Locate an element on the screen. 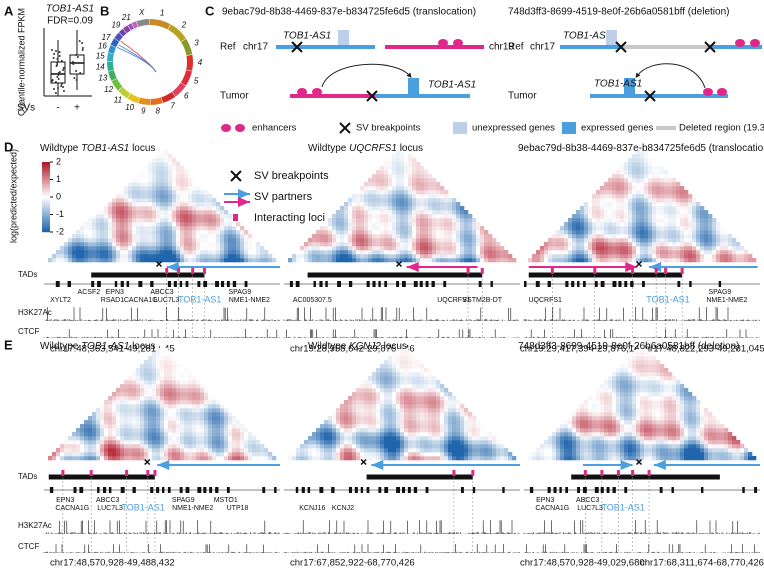 The image size is (764, 573). chromosome-label: 5 is located at coordinates (196, 81).